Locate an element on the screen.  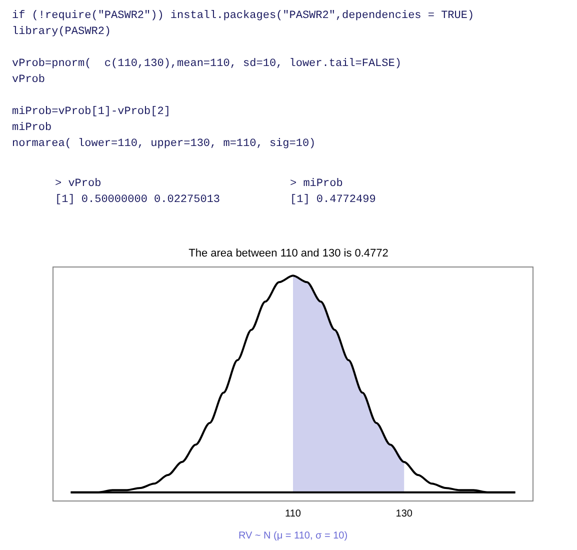
x-tick-label: 130 is located at coordinates (404, 514).